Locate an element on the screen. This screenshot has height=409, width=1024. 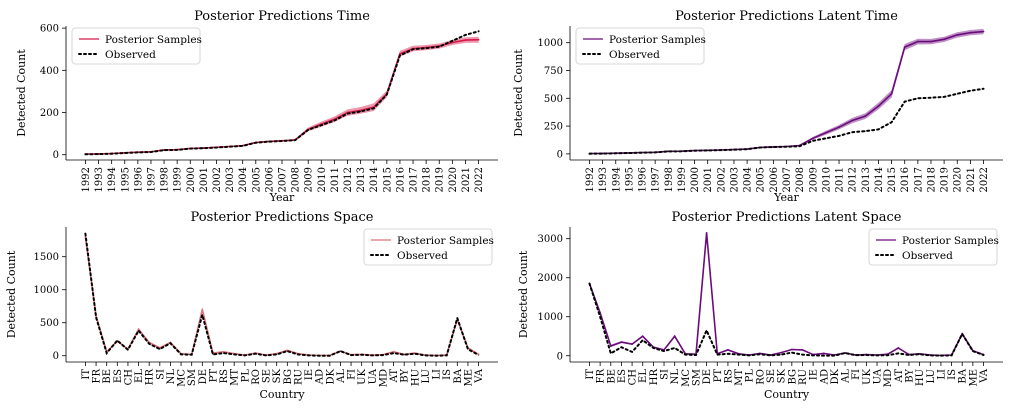
x-tick-label: BG is located at coordinates (288, 377).